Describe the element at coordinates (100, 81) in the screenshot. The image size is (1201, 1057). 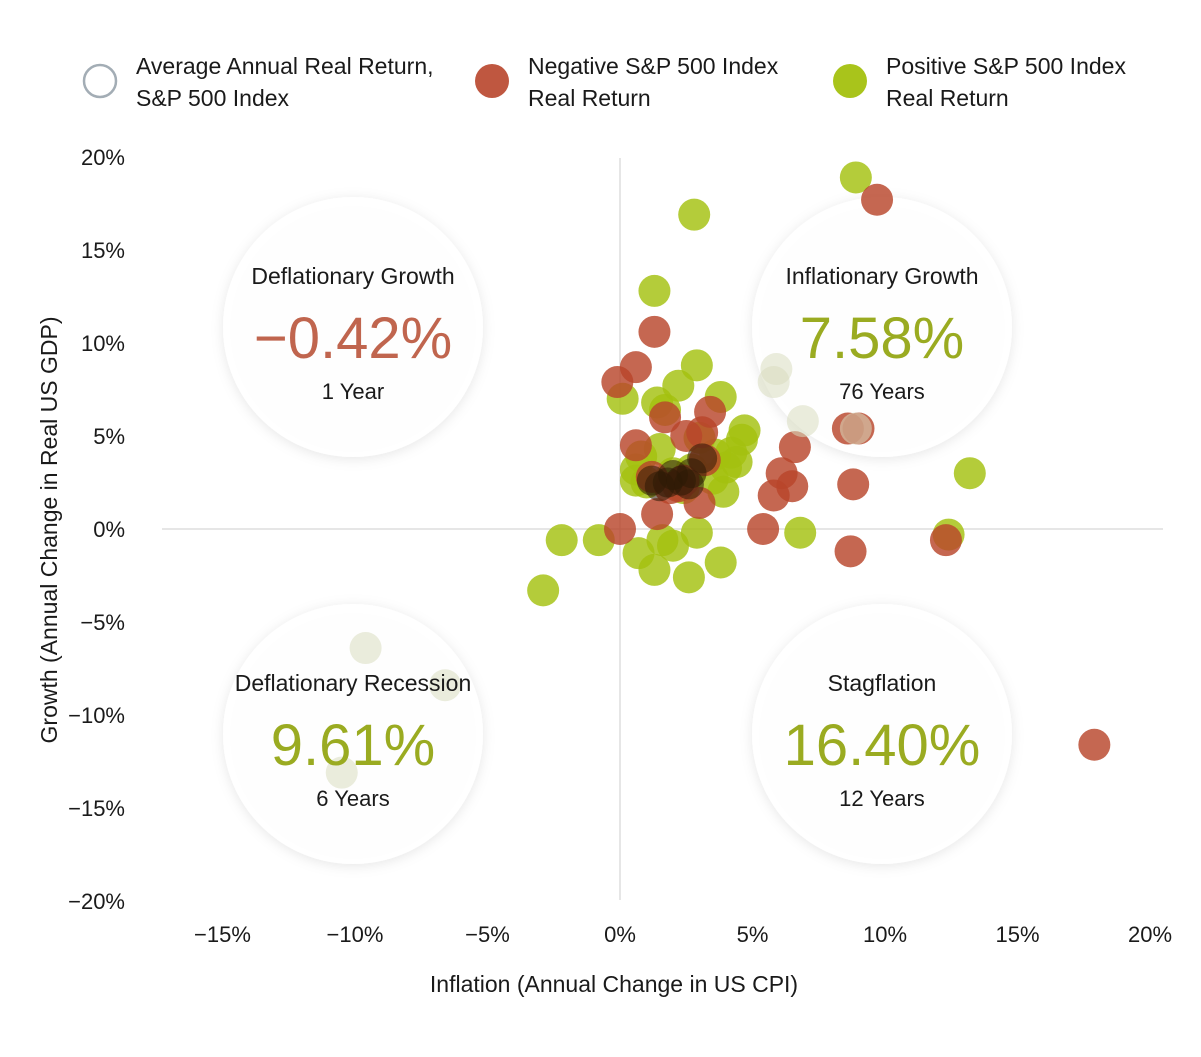
I see `legend-marker-outline` at that location.